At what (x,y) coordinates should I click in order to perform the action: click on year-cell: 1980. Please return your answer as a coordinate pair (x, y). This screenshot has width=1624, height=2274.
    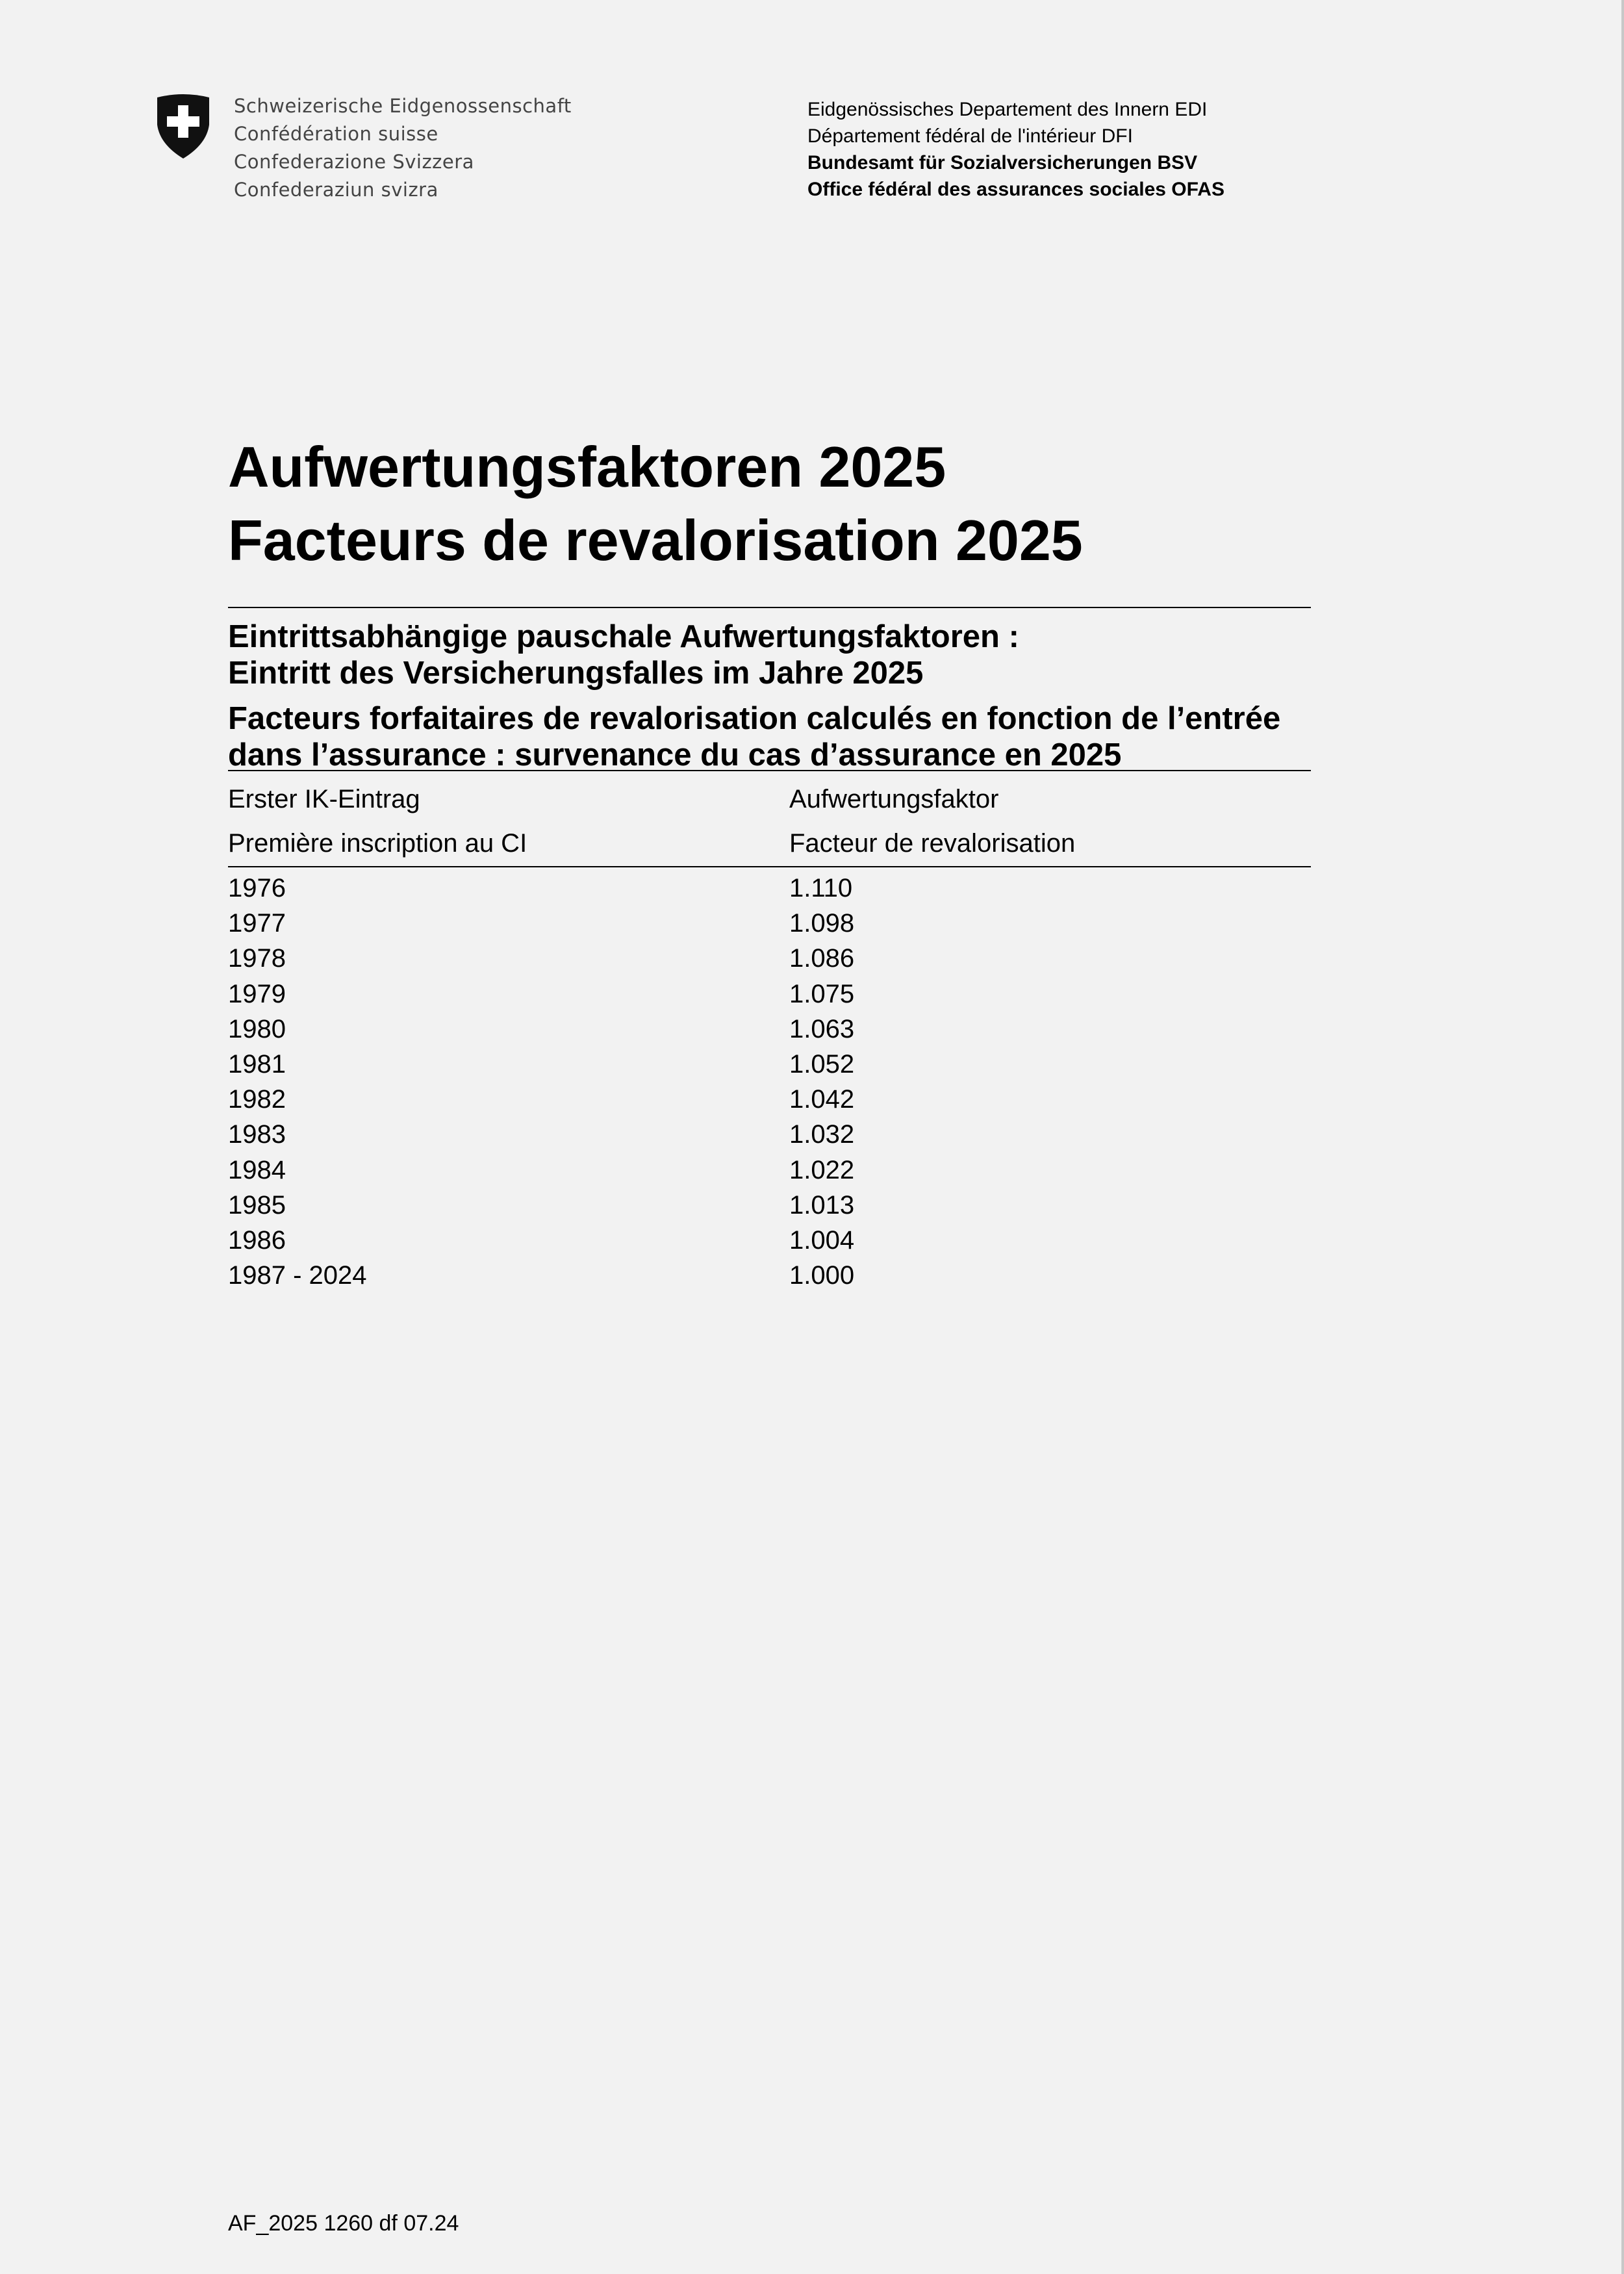
    Looking at the image, I should click on (257, 1028).